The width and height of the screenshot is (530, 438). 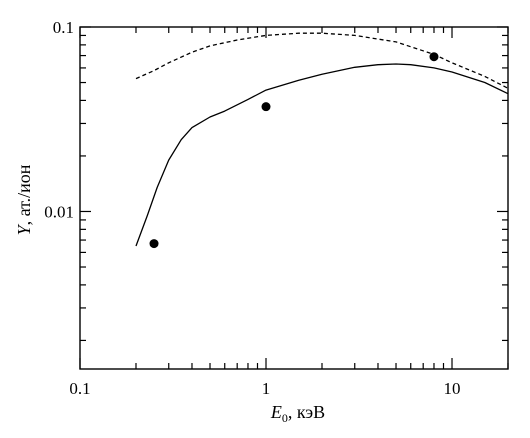 I want to click on y-axis-label-symbol: Y, so click(x=24, y=229).